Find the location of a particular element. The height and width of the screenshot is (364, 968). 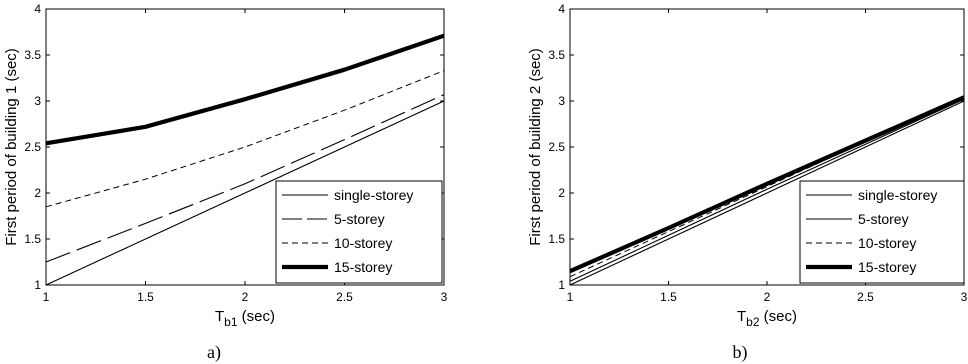

x-axis-label: Tb1 (sec) is located at coordinates (245, 318).